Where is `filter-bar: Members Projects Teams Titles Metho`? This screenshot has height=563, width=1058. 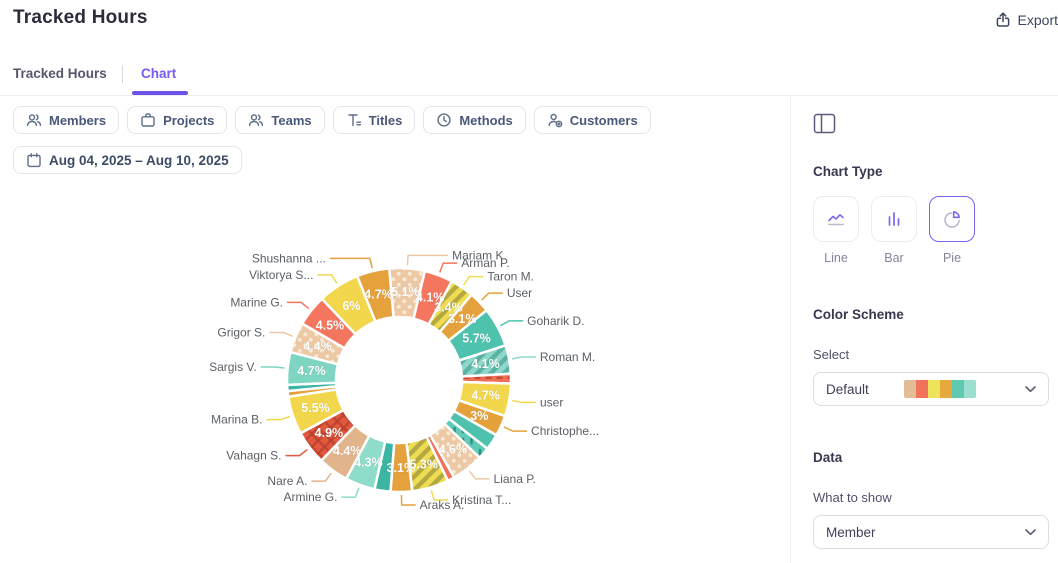
filter-bar: Members Projects Teams Titles Metho is located at coordinates (332, 120).